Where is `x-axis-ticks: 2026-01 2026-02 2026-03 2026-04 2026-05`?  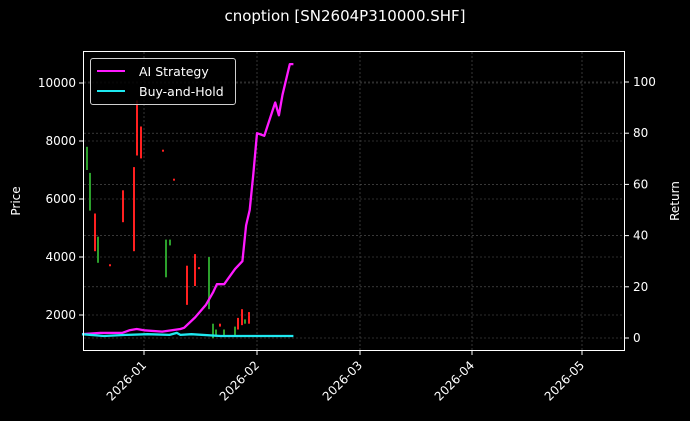
x-axis-ticks: 2026-01 2026-02 2026-03 2026-04 2026-05 is located at coordinates (345, 377).